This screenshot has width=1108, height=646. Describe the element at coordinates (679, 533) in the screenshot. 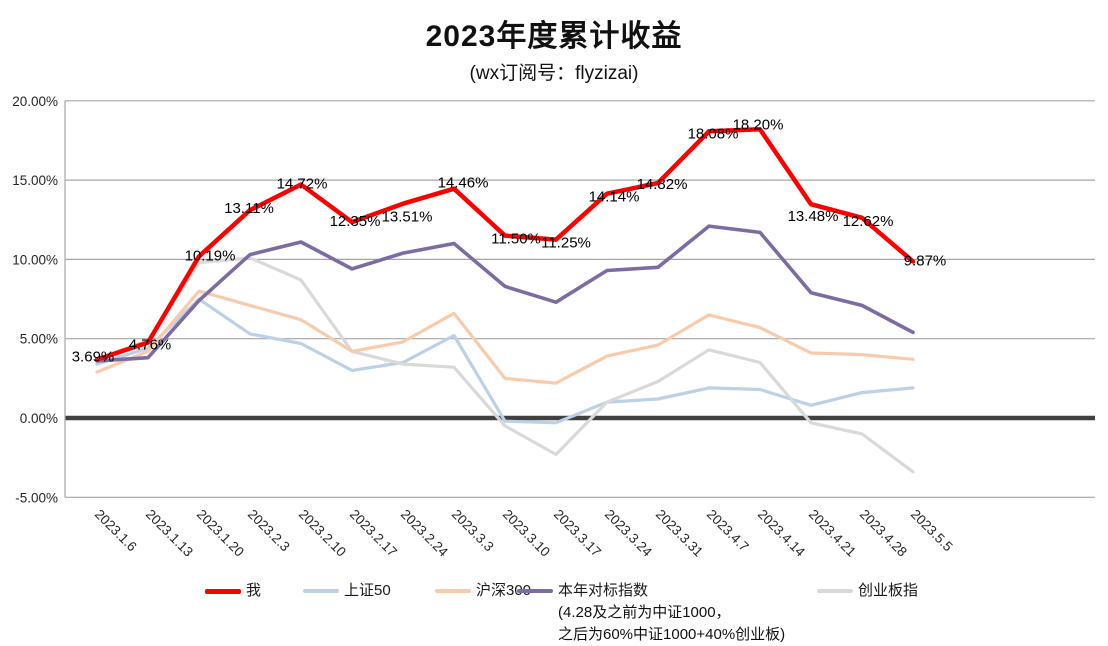

I see `x-axis-tick-label: 2023.3.31` at that location.